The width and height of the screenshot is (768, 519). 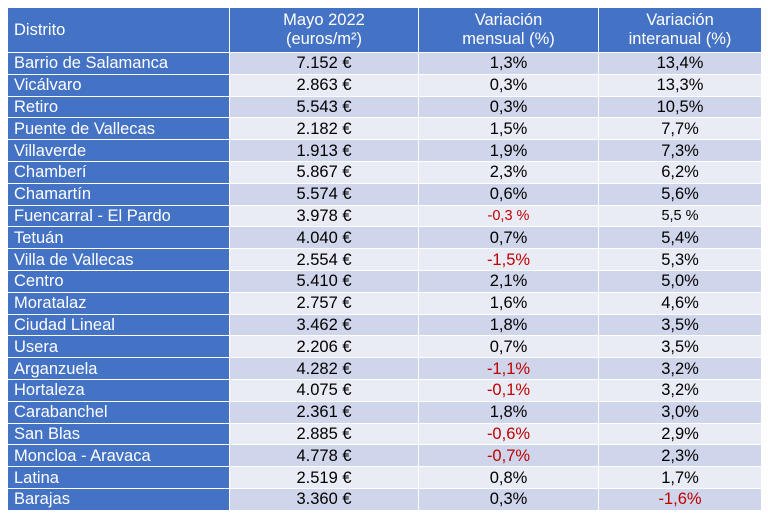 What do you see at coordinates (324, 20) in the screenshot?
I see `header-price-line-1: Mayo 2022` at bounding box center [324, 20].